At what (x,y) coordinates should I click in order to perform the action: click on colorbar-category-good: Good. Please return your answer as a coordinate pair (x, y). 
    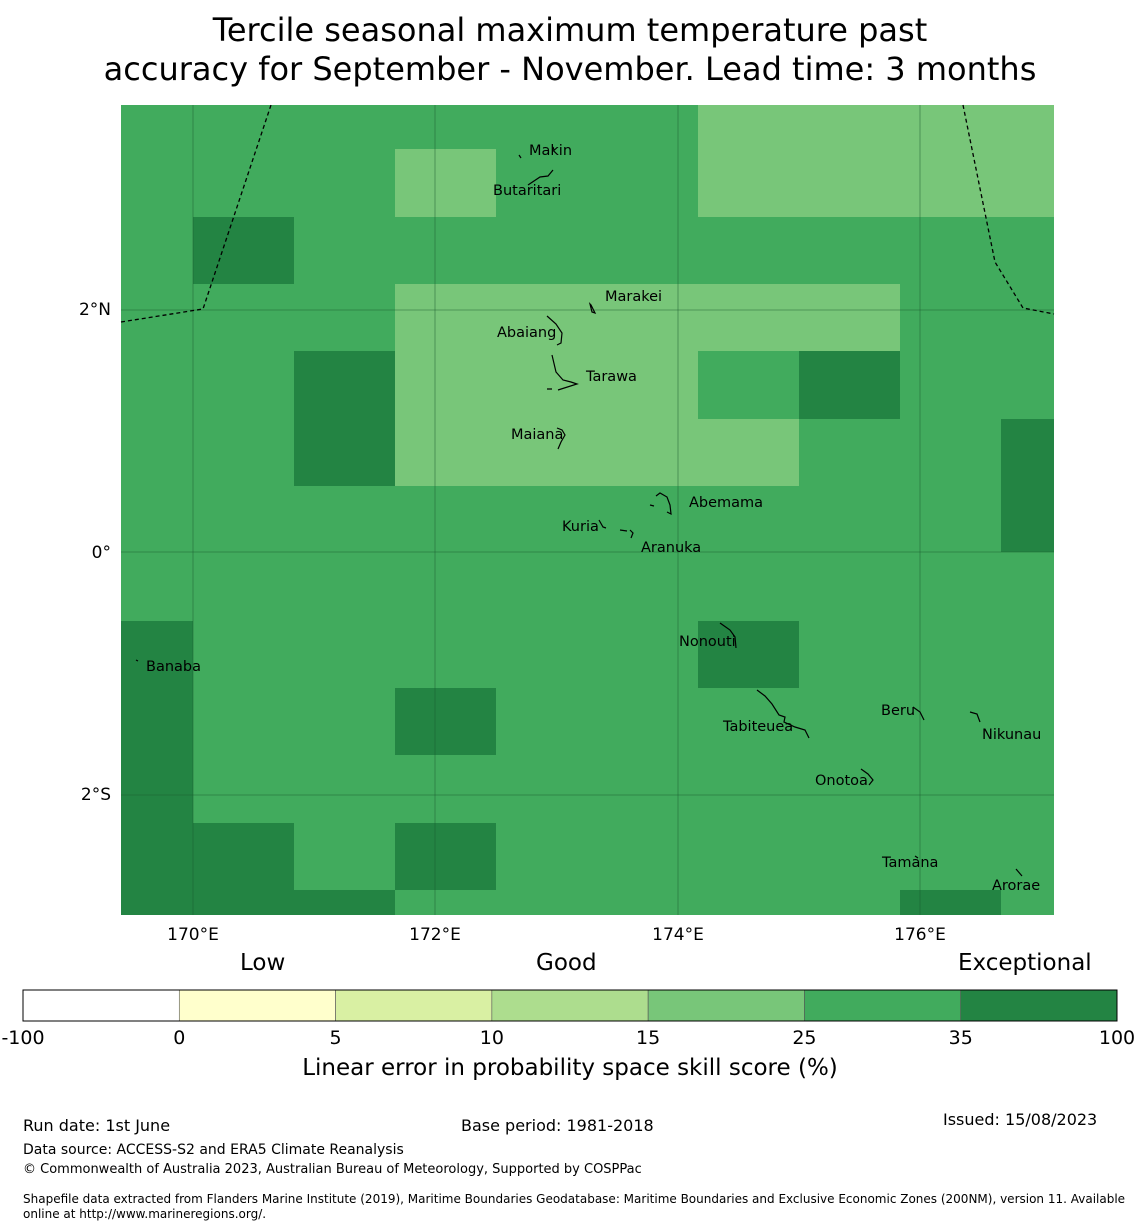
    Looking at the image, I should click on (566, 963).